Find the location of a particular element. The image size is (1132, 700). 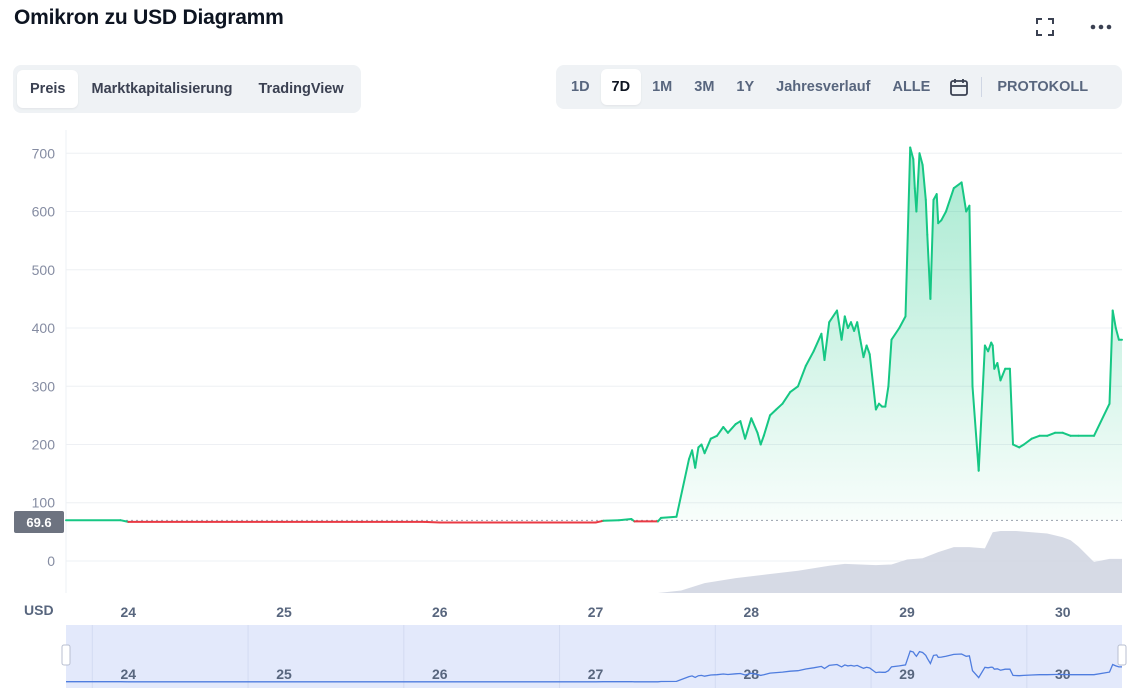

range-1y: 1Y is located at coordinates (745, 87).